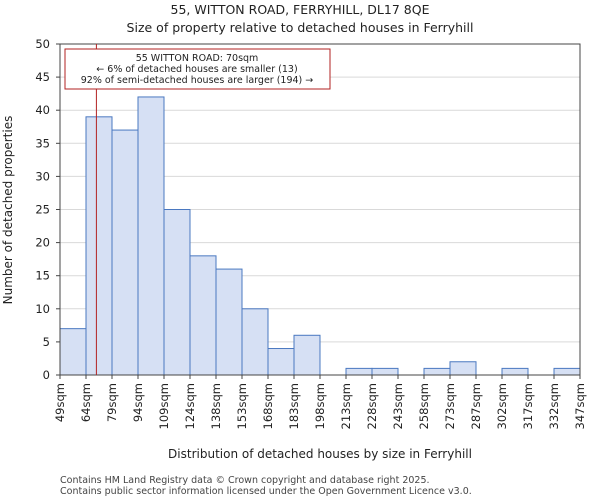 This screenshot has width=600, height=500. I want to click on y-tick-label: 0, so click(46, 375).